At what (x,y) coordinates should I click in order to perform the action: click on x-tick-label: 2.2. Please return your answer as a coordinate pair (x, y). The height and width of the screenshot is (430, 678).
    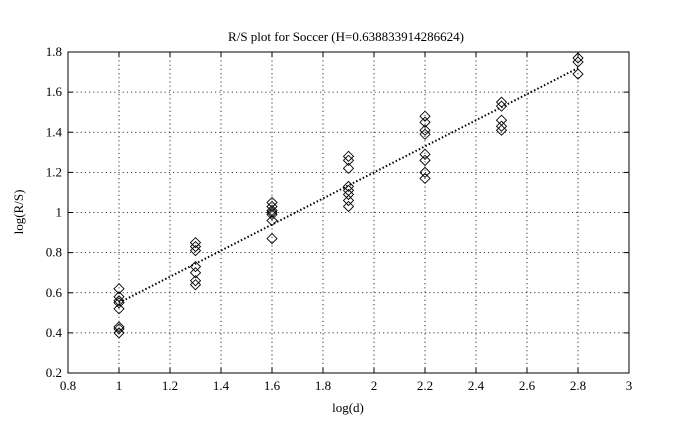
    Looking at the image, I should click on (425, 385).